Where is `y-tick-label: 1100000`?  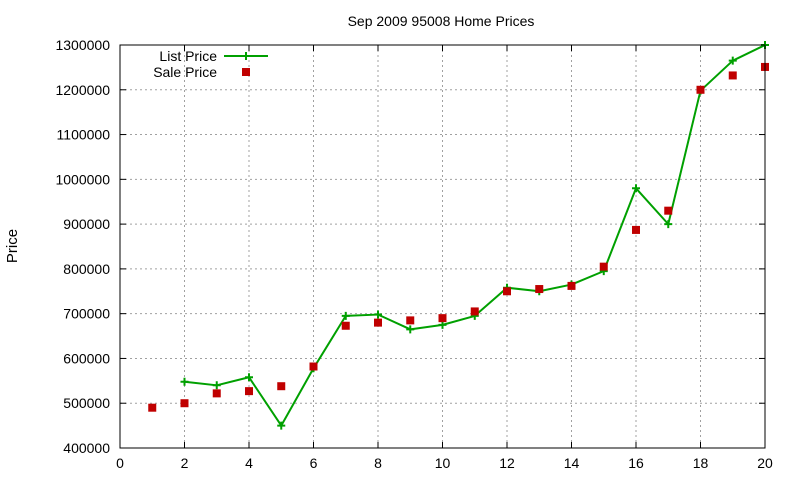 y-tick-label: 1100000 is located at coordinates (84, 135).